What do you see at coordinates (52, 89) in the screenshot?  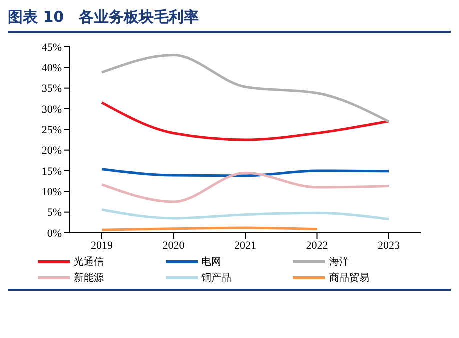 I see `y-tick-label: 35%` at bounding box center [52, 89].